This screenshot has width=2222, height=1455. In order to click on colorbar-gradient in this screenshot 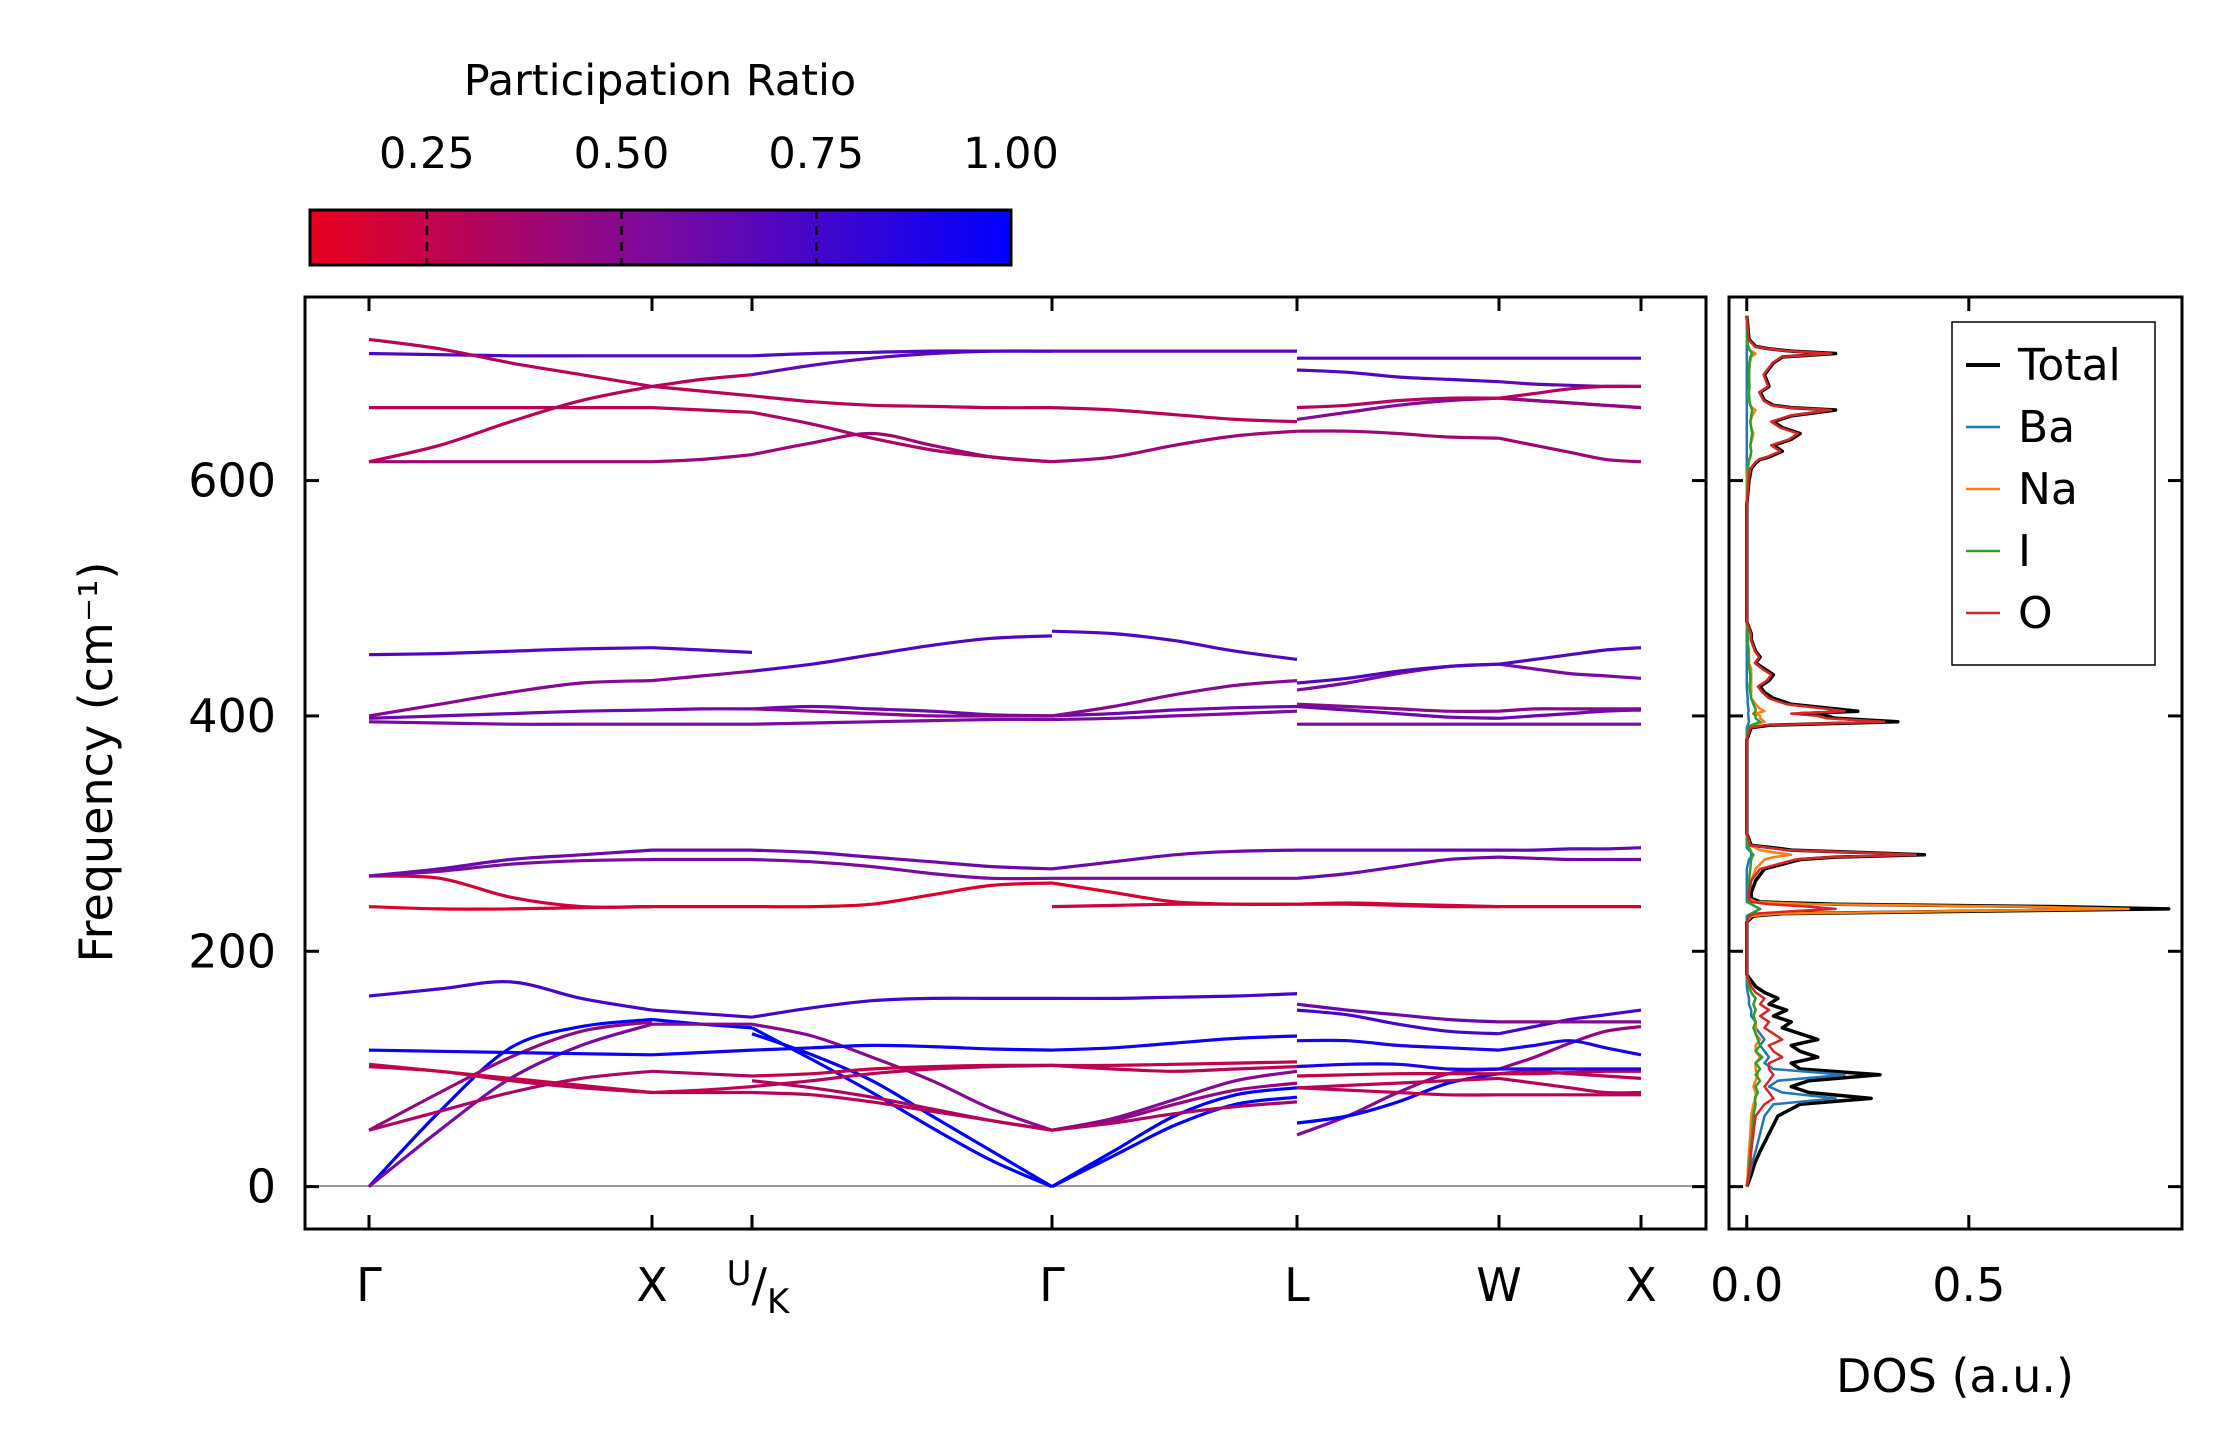, I will do `click(660, 237)`.